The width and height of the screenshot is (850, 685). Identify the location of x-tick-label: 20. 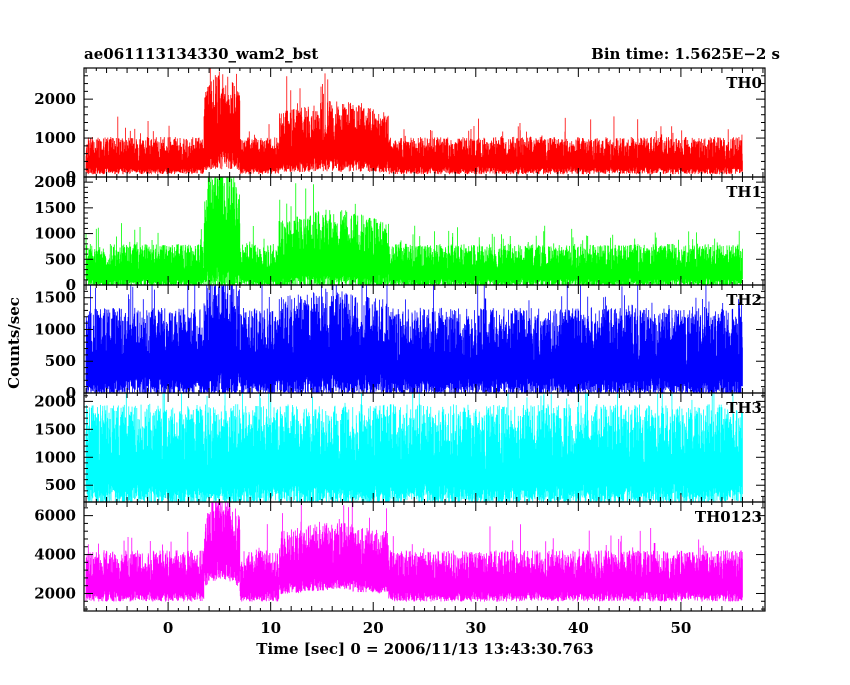
(373, 628).